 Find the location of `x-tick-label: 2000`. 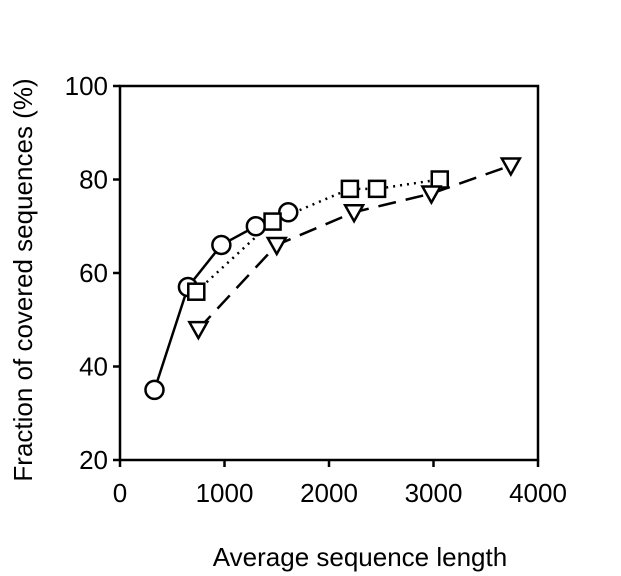

x-tick-label: 2000 is located at coordinates (329, 493).